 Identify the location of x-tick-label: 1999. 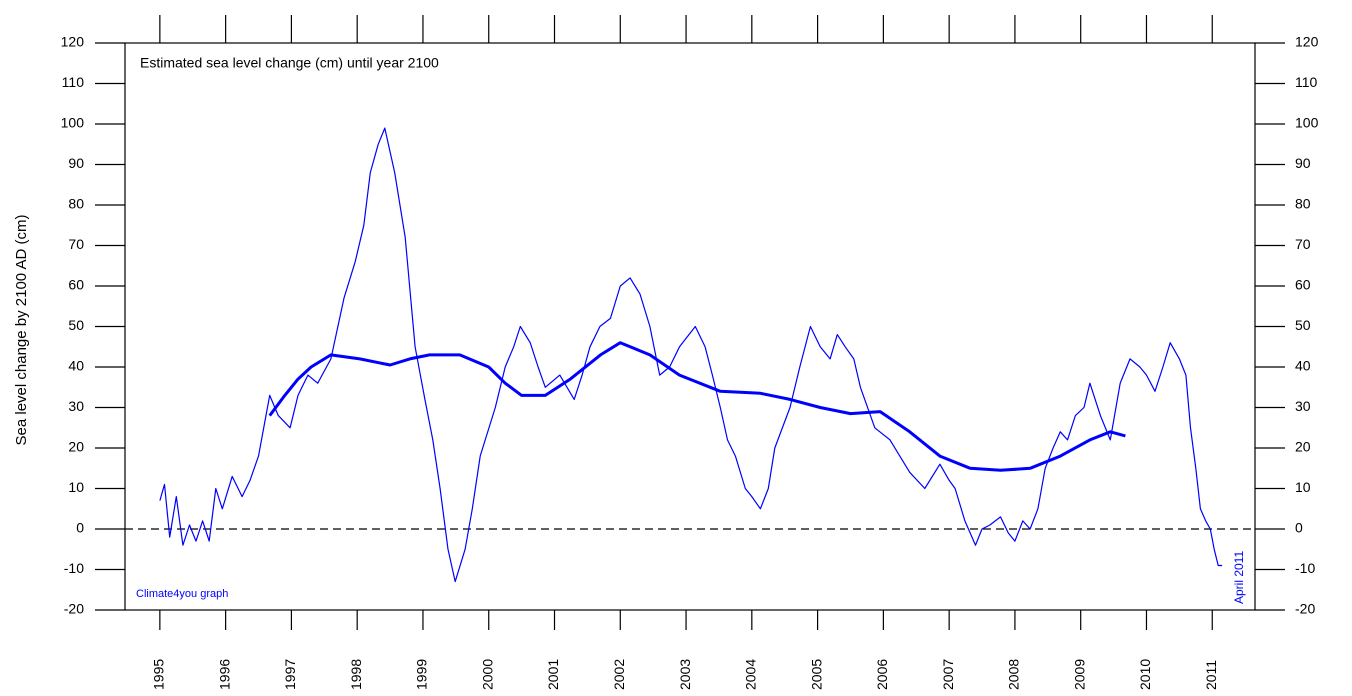
(422, 674).